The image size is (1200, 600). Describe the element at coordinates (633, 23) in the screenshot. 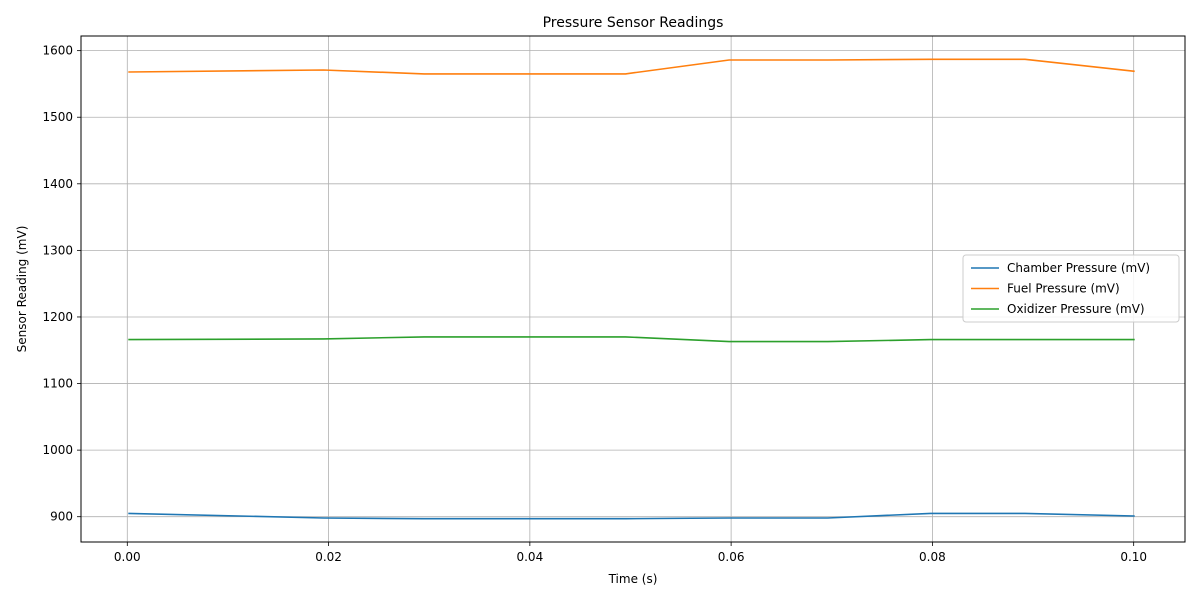

I see `chart-title: Pressure Sensor Readings` at that location.